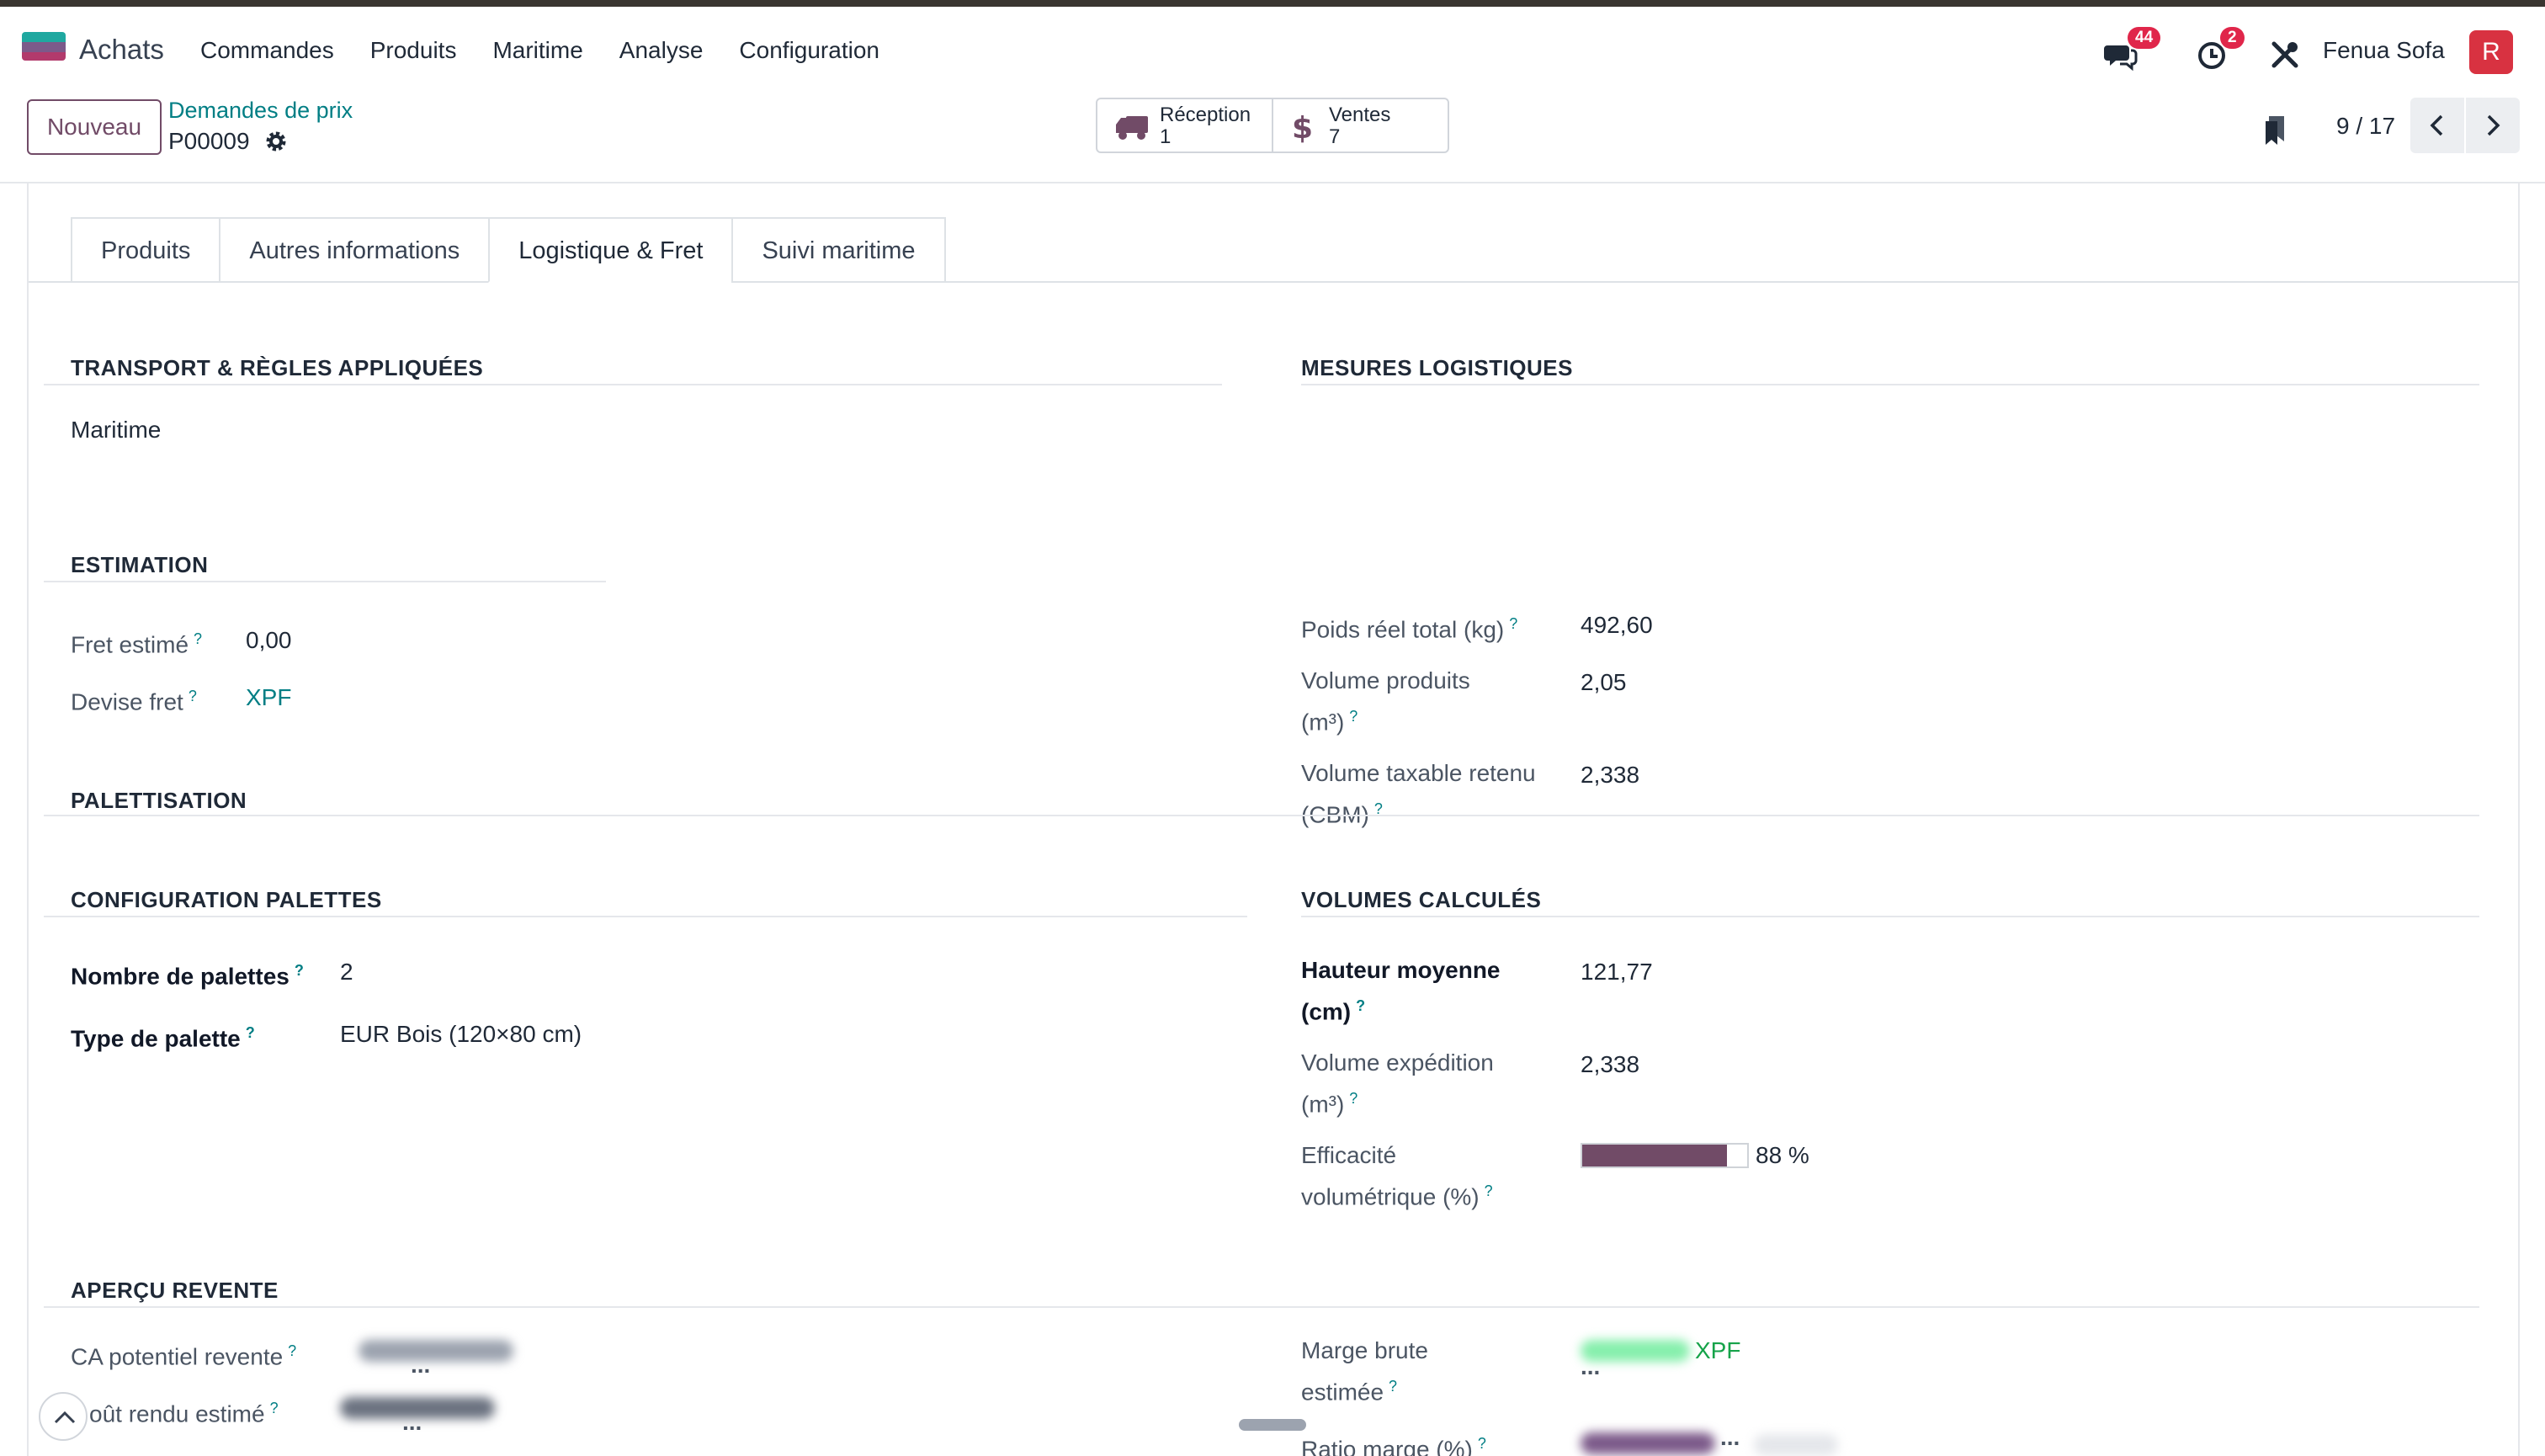 This screenshot has height=1456, width=2545. What do you see at coordinates (661, 50) in the screenshot?
I see `menu-item-analyse: Analyse` at bounding box center [661, 50].